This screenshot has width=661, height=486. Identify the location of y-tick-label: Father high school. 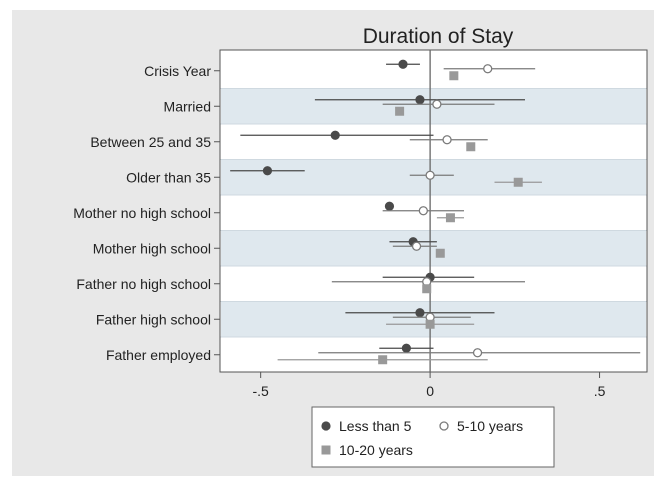
(153, 319).